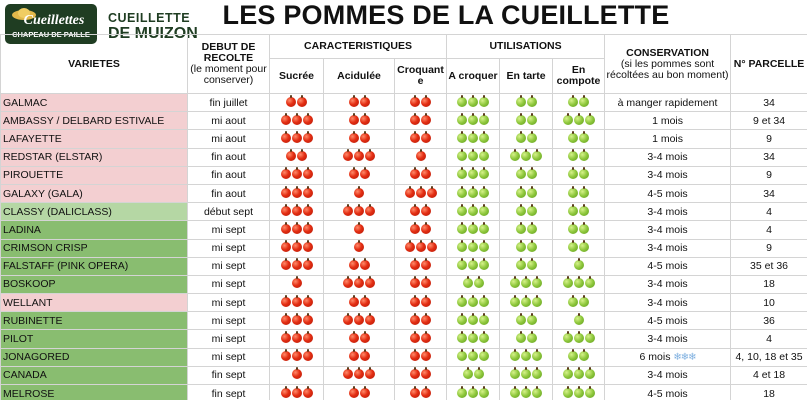  I want to click on header-compote: En compote, so click(579, 76).